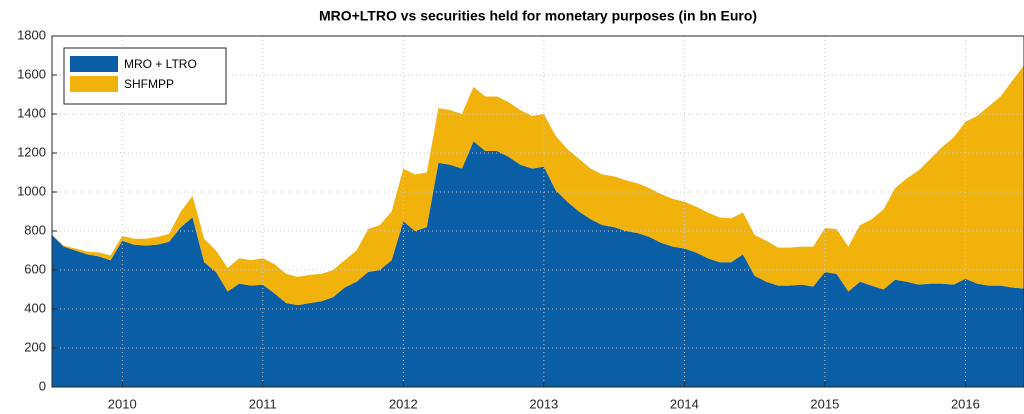 Image resolution: width=1024 pixels, height=414 pixels. Describe the element at coordinates (684, 403) in the screenshot. I see `x-tick-label: 2014` at that location.